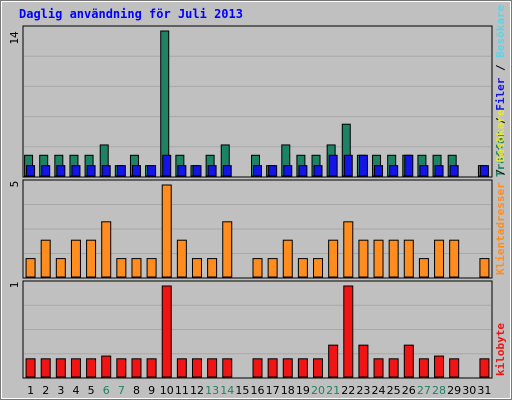  Describe the element at coordinates (500, 349) in the screenshot. I see `legend-bottom-panel: kilobyte` at that location.